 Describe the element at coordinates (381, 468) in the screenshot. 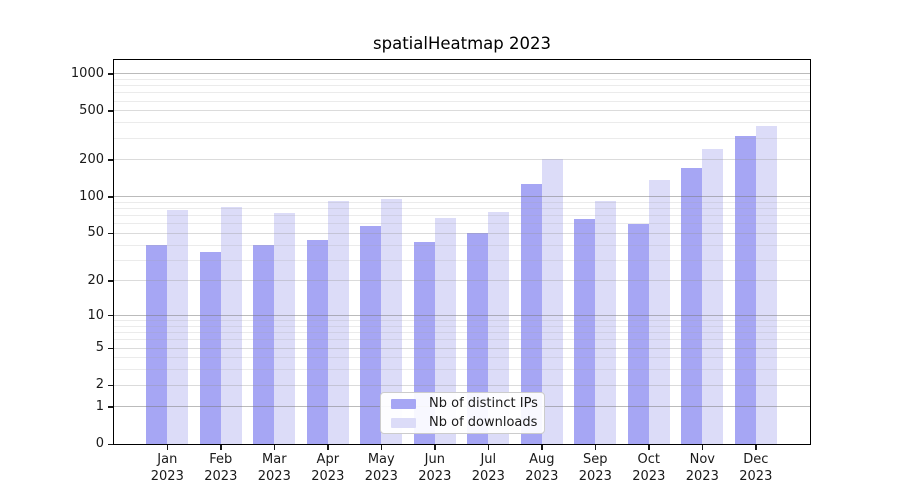

I see `x-tick-label-may-2023: May 2023` at that location.